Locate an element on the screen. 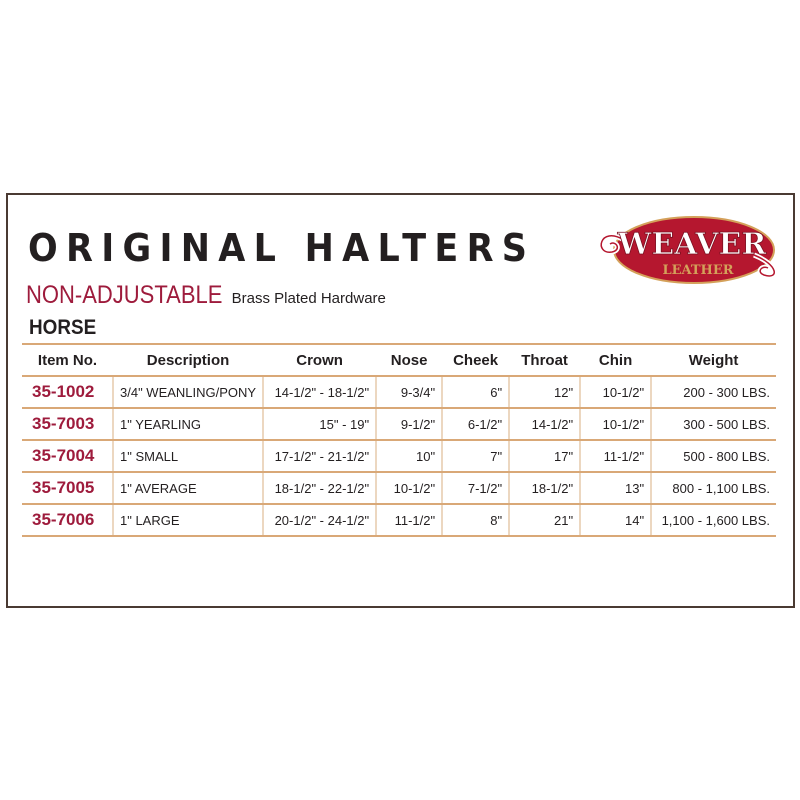  table-cell: 8" is located at coordinates (475, 520).